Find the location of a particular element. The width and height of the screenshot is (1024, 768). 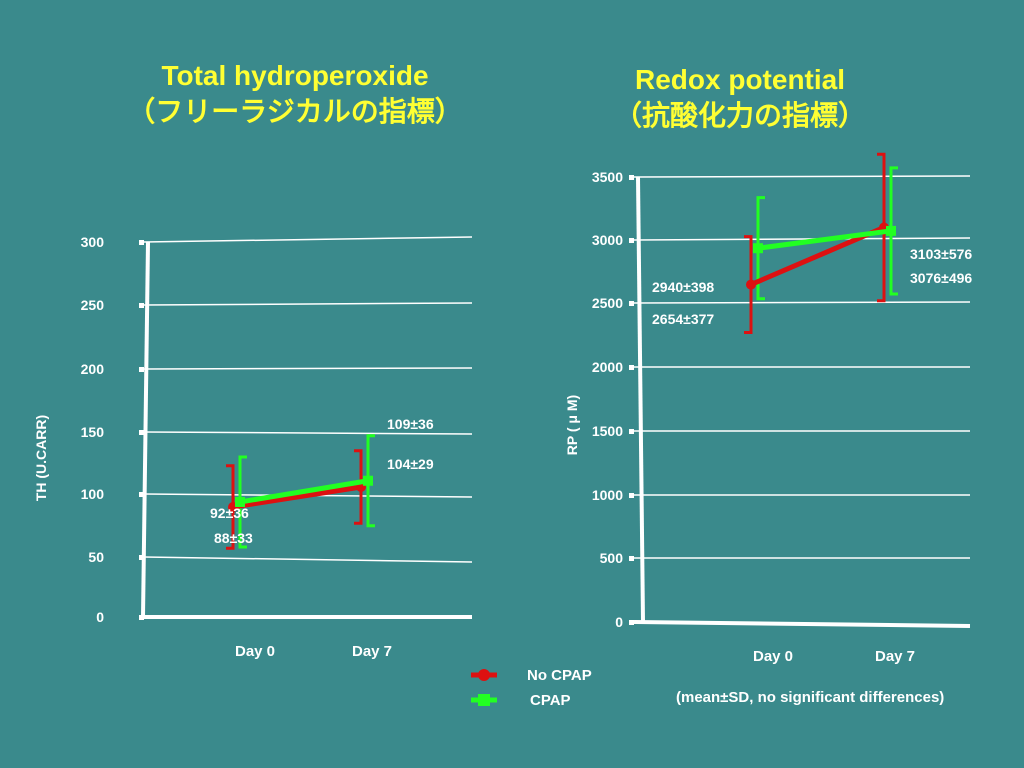

y-axis-label: RP ( μ M) is located at coordinates (572, 425).